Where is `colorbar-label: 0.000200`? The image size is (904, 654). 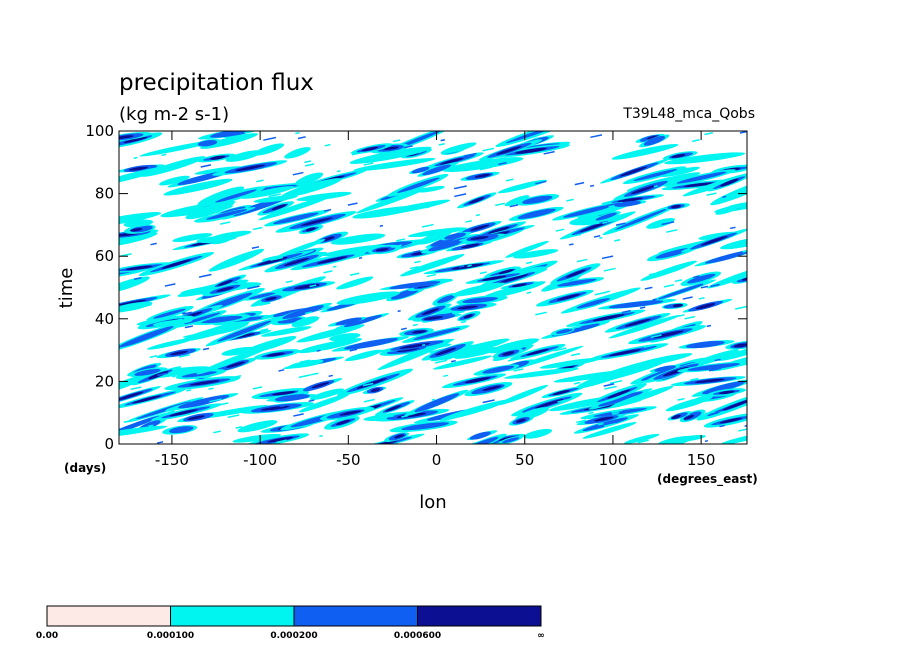 colorbar-label: 0.000200 is located at coordinates (293, 636).